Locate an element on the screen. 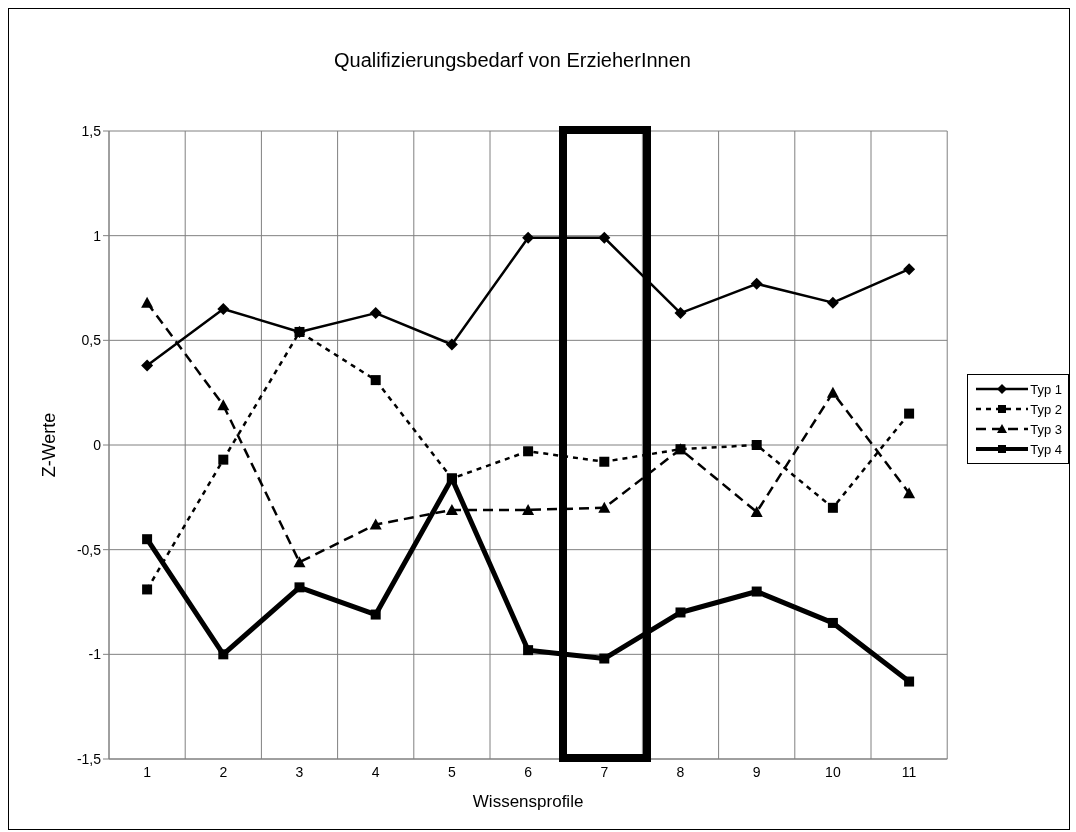 The height and width of the screenshot is (832, 1076). y-tick-label: -1,5 is located at coordinates (89, 758).